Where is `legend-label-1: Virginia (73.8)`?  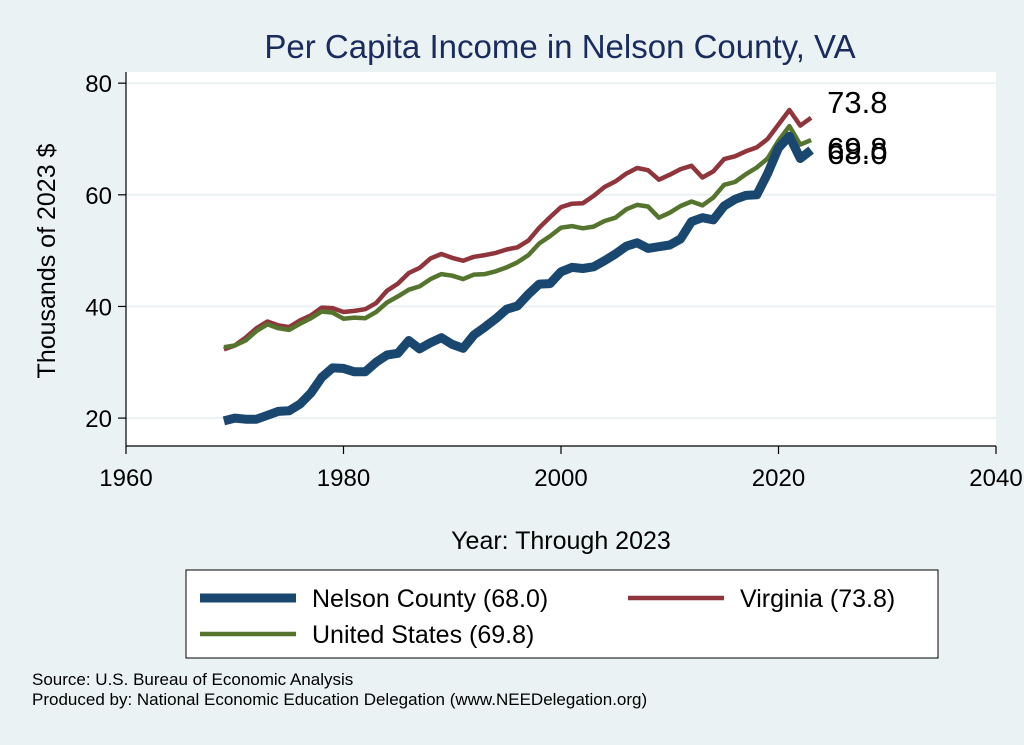 legend-label-1: Virginia (73.8) is located at coordinates (817, 599).